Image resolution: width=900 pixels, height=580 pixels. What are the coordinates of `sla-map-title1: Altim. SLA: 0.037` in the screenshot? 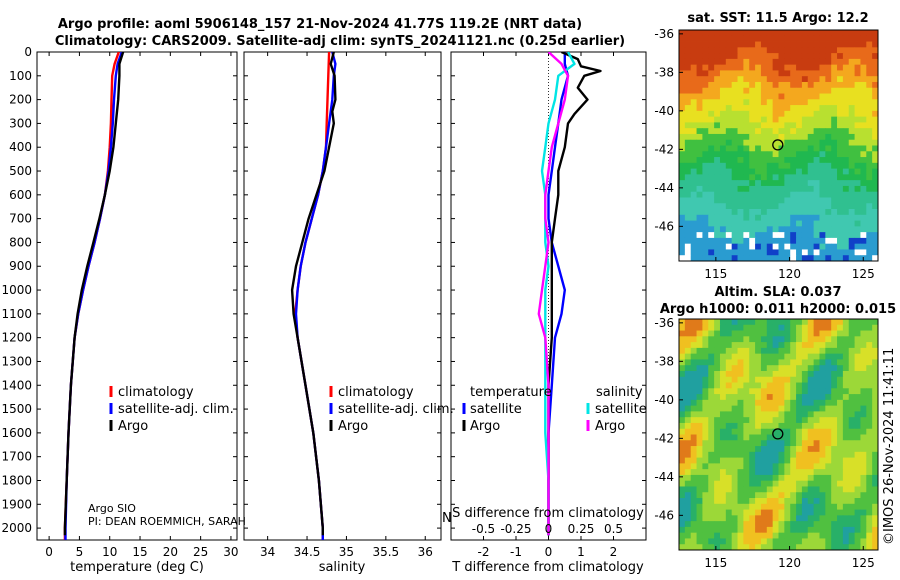 It's located at (778, 292).